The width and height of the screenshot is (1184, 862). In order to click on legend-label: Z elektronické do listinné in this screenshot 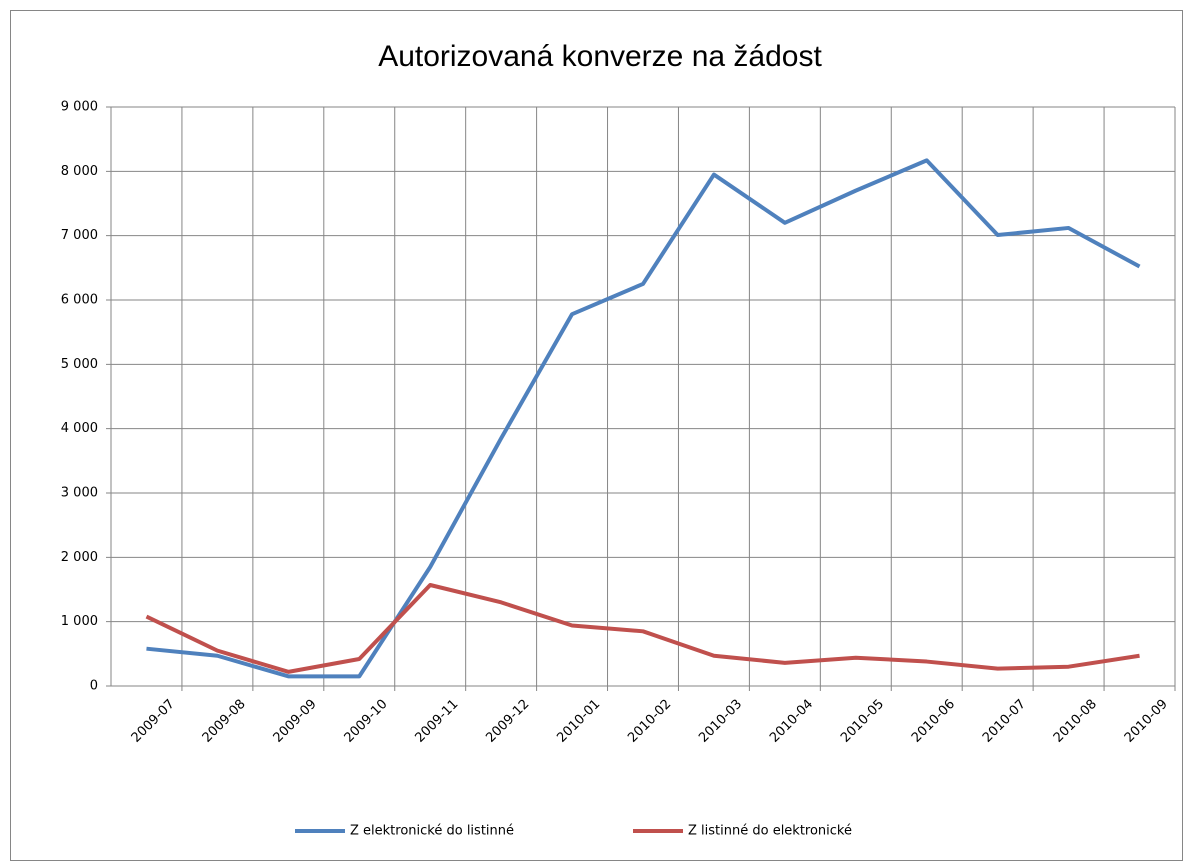, I will do `click(432, 831)`.